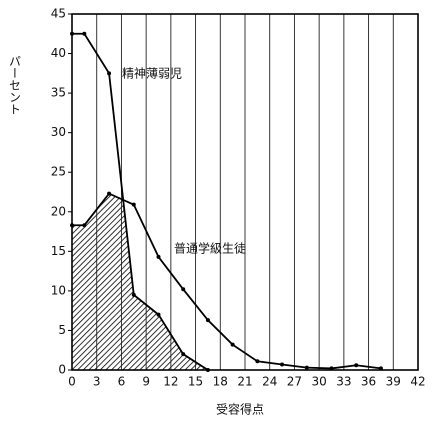  Describe the element at coordinates (58, 251) in the screenshot. I see `y-tick-label: 15` at that location.